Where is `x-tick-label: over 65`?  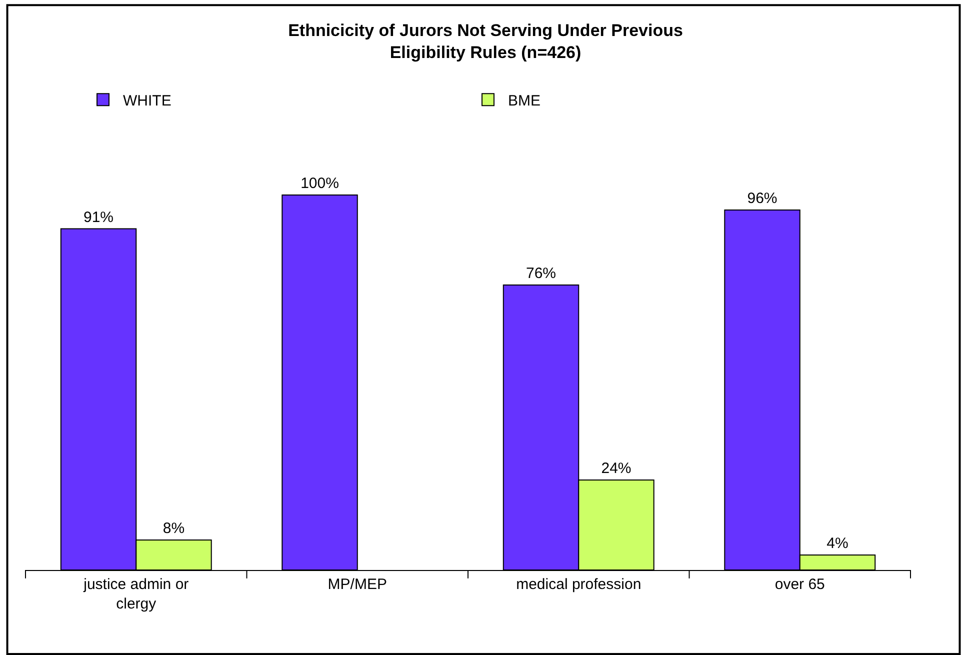 x-tick-label: over 65 is located at coordinates (799, 584).